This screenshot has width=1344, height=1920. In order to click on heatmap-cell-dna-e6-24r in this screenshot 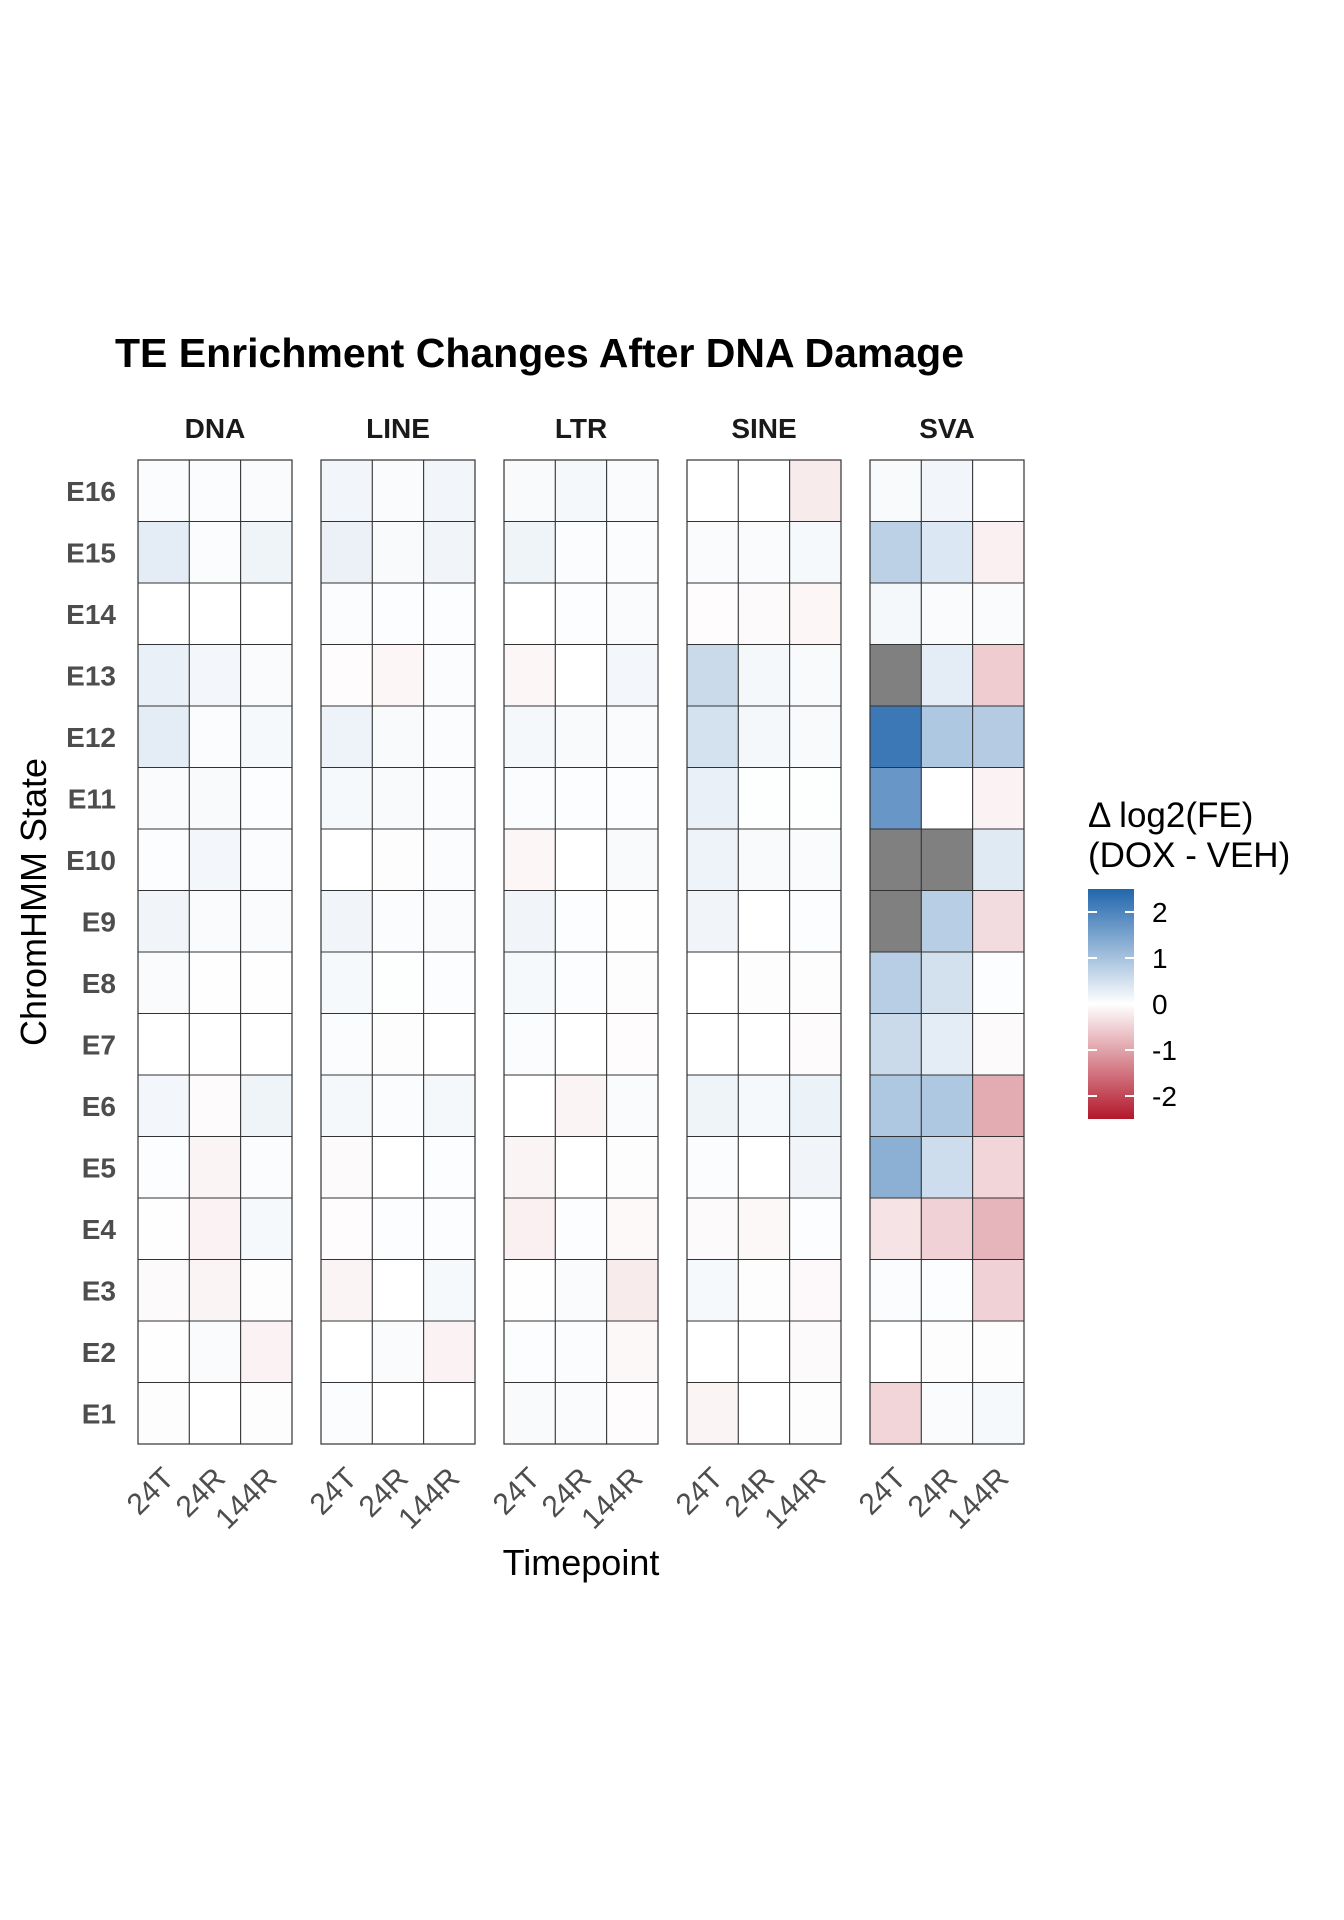, I will do `click(215, 1105)`.